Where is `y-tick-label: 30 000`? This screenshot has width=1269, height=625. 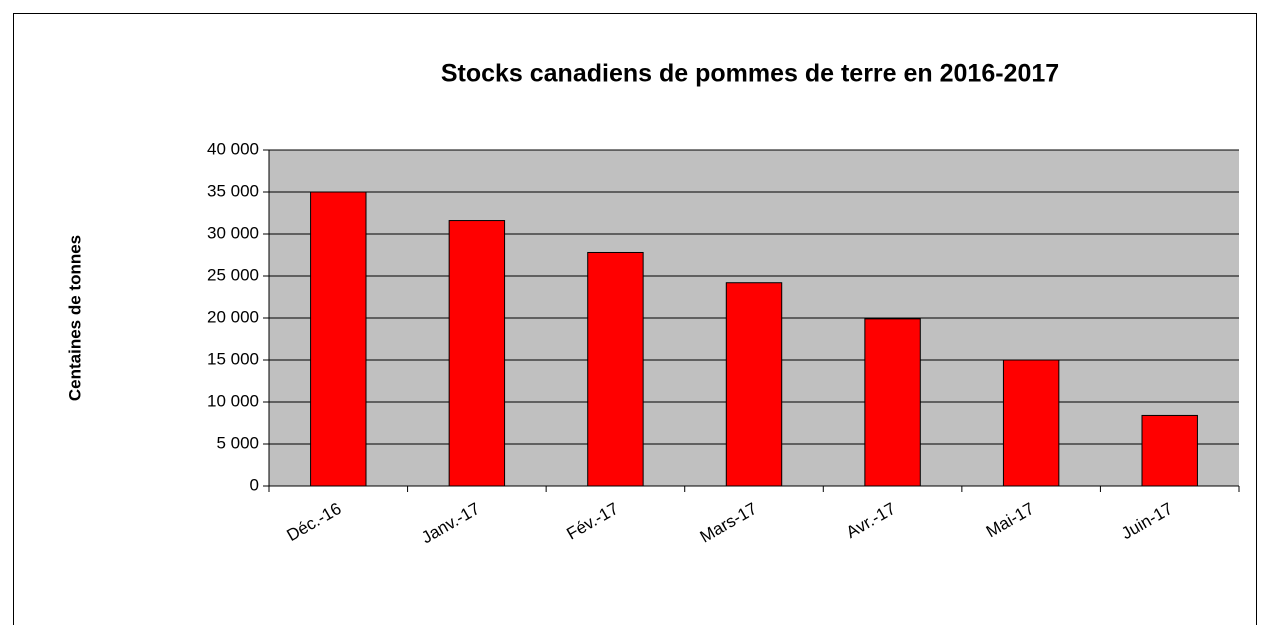 y-tick-label: 30 000 is located at coordinates (233, 232).